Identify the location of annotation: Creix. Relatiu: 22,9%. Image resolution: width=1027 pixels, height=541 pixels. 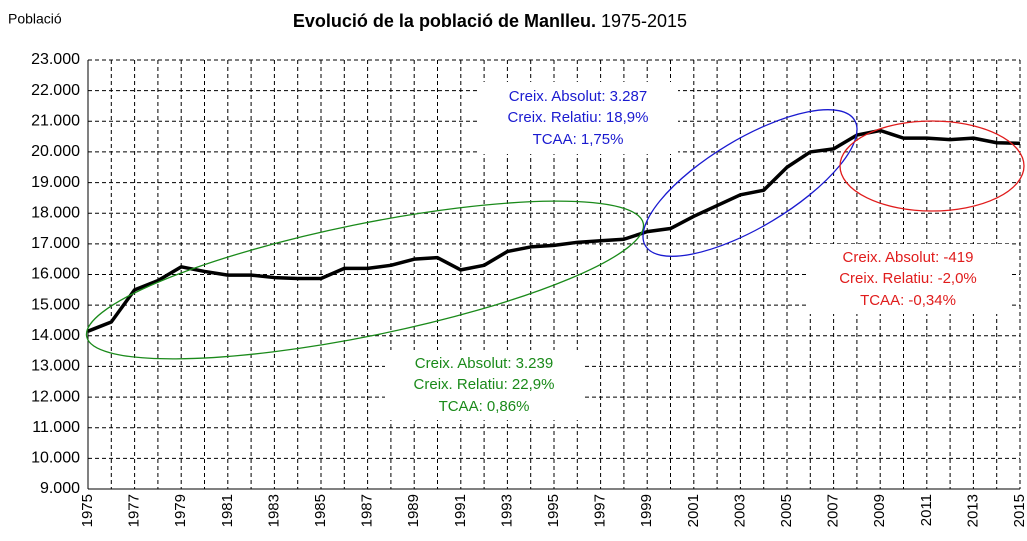
(484, 384).